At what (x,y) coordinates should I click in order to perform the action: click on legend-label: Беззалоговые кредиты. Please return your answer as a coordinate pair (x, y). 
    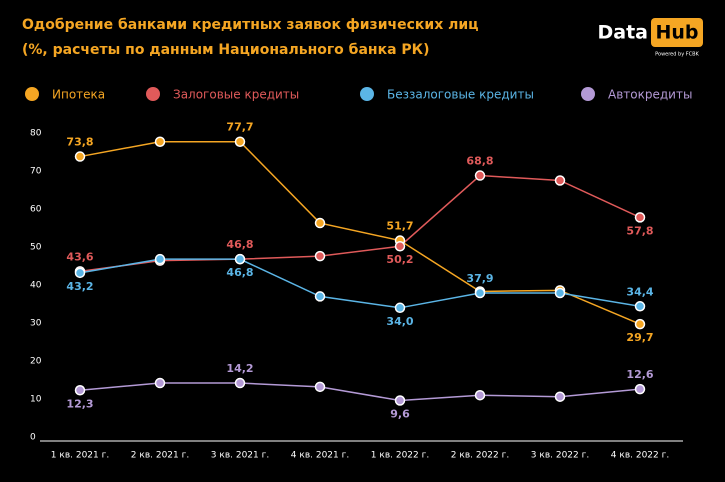
    Looking at the image, I should click on (460, 95).